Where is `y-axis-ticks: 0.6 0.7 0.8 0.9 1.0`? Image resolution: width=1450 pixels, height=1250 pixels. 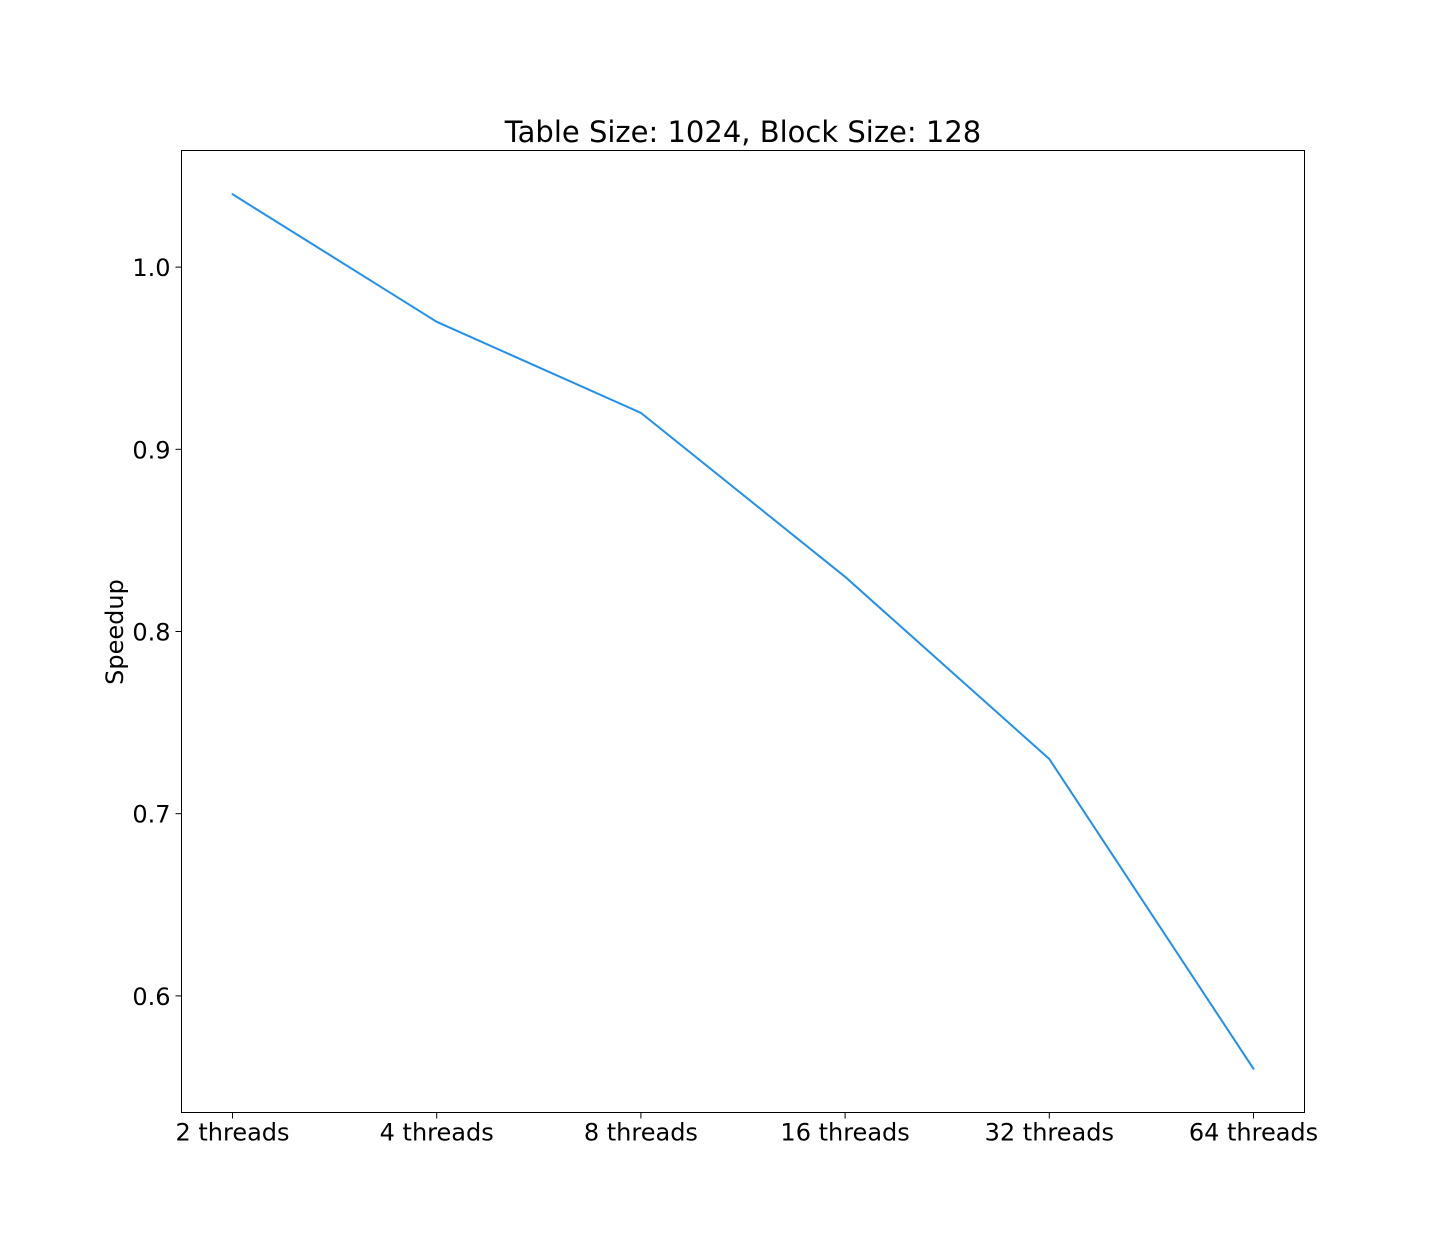
y-axis-ticks: 0.6 0.7 0.8 0.9 1.0 is located at coordinates (157, 632).